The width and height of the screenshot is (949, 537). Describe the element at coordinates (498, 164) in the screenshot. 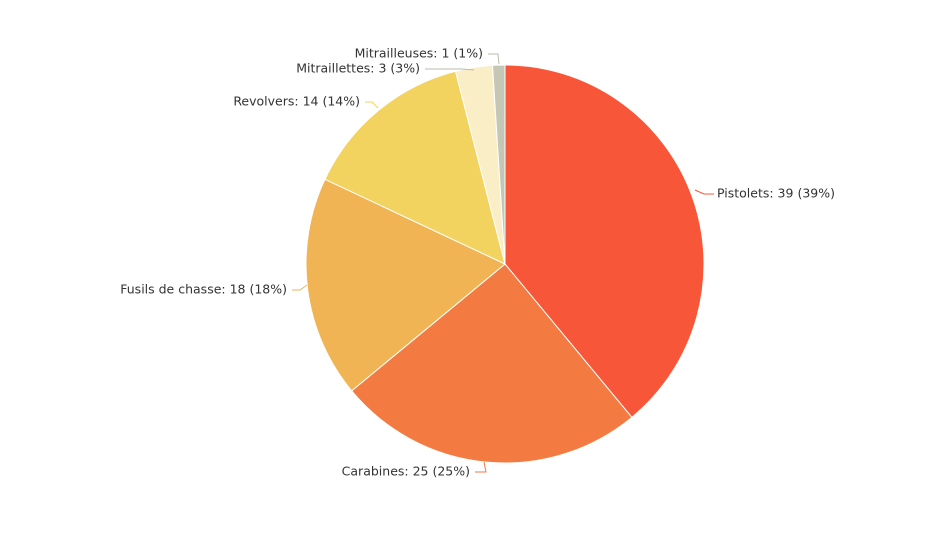

I see `pie-slice-mitrailleuses` at that location.